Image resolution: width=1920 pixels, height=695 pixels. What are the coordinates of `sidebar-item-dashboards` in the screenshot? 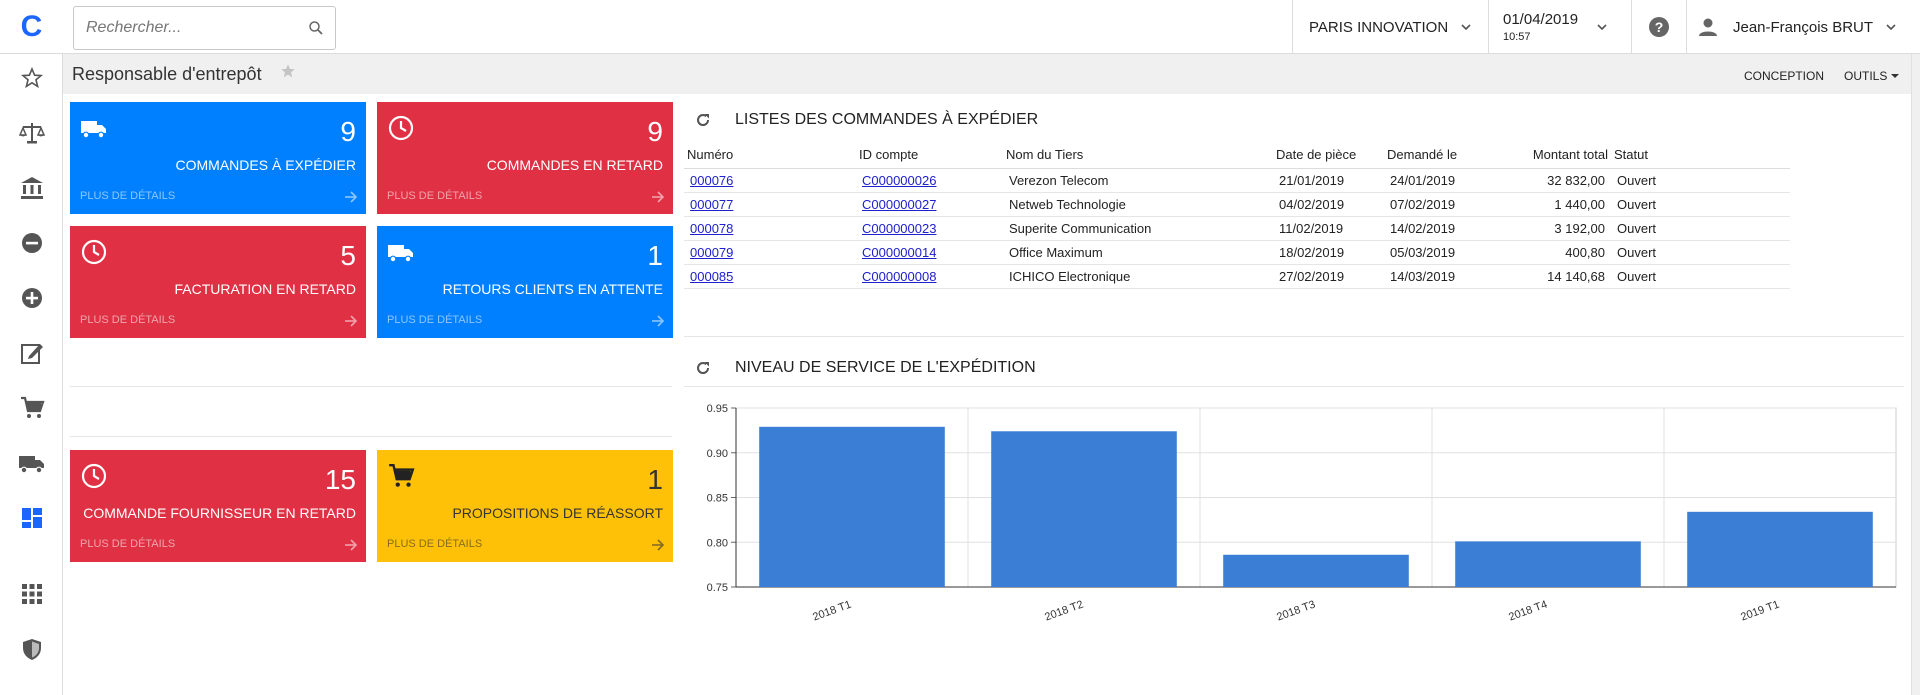 It's located at (31, 518).